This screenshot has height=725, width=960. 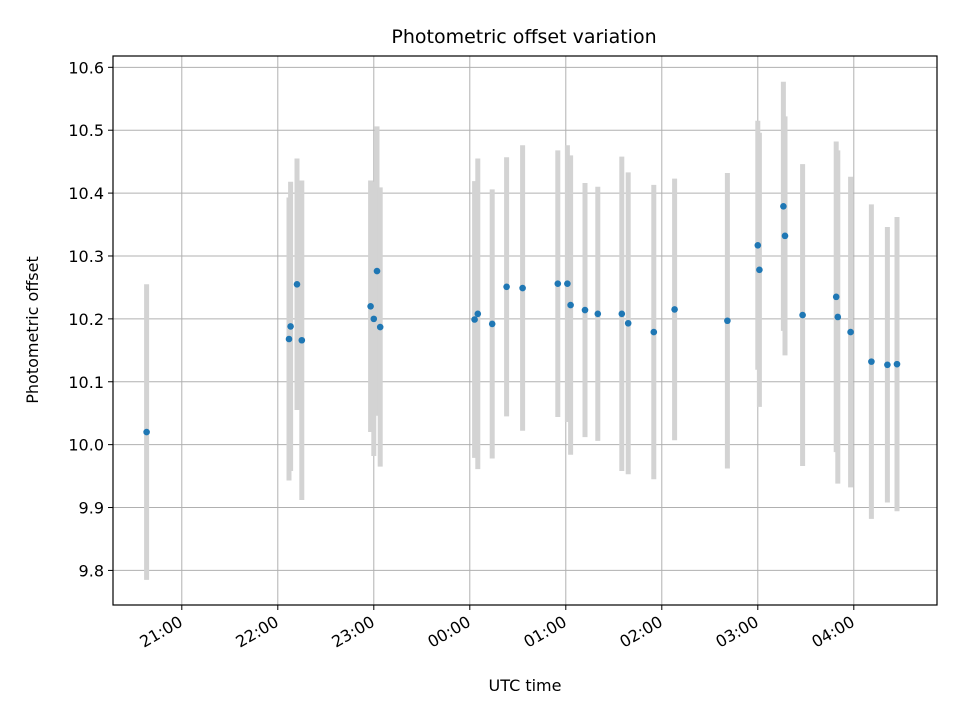 I want to click on y-axis-title: Photometric offset, so click(x=32, y=330).